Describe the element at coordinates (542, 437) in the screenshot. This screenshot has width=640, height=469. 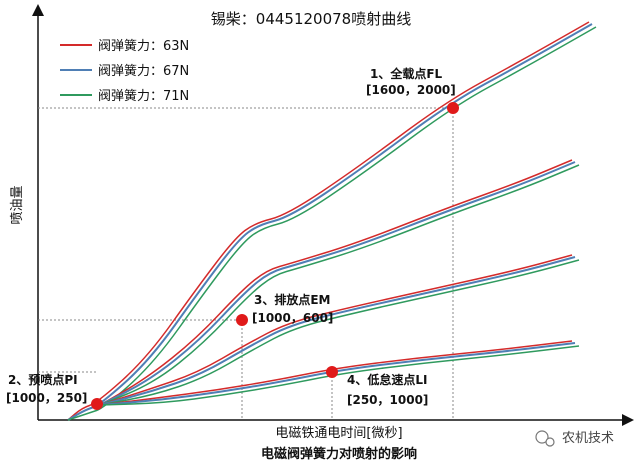
I see `wechat-icon-bubble` at that location.